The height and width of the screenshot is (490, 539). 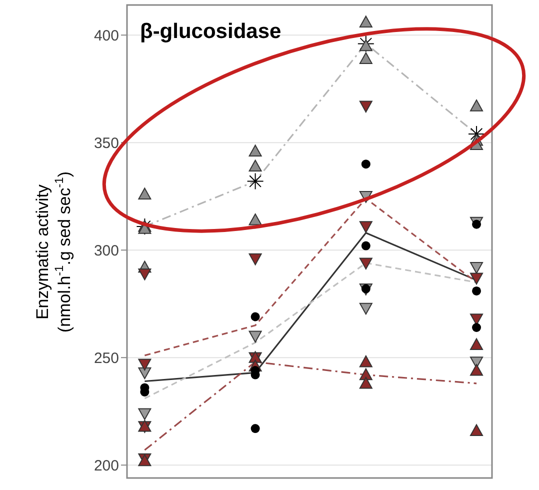 I want to click on y-tick-label: 300, so click(x=106, y=251).